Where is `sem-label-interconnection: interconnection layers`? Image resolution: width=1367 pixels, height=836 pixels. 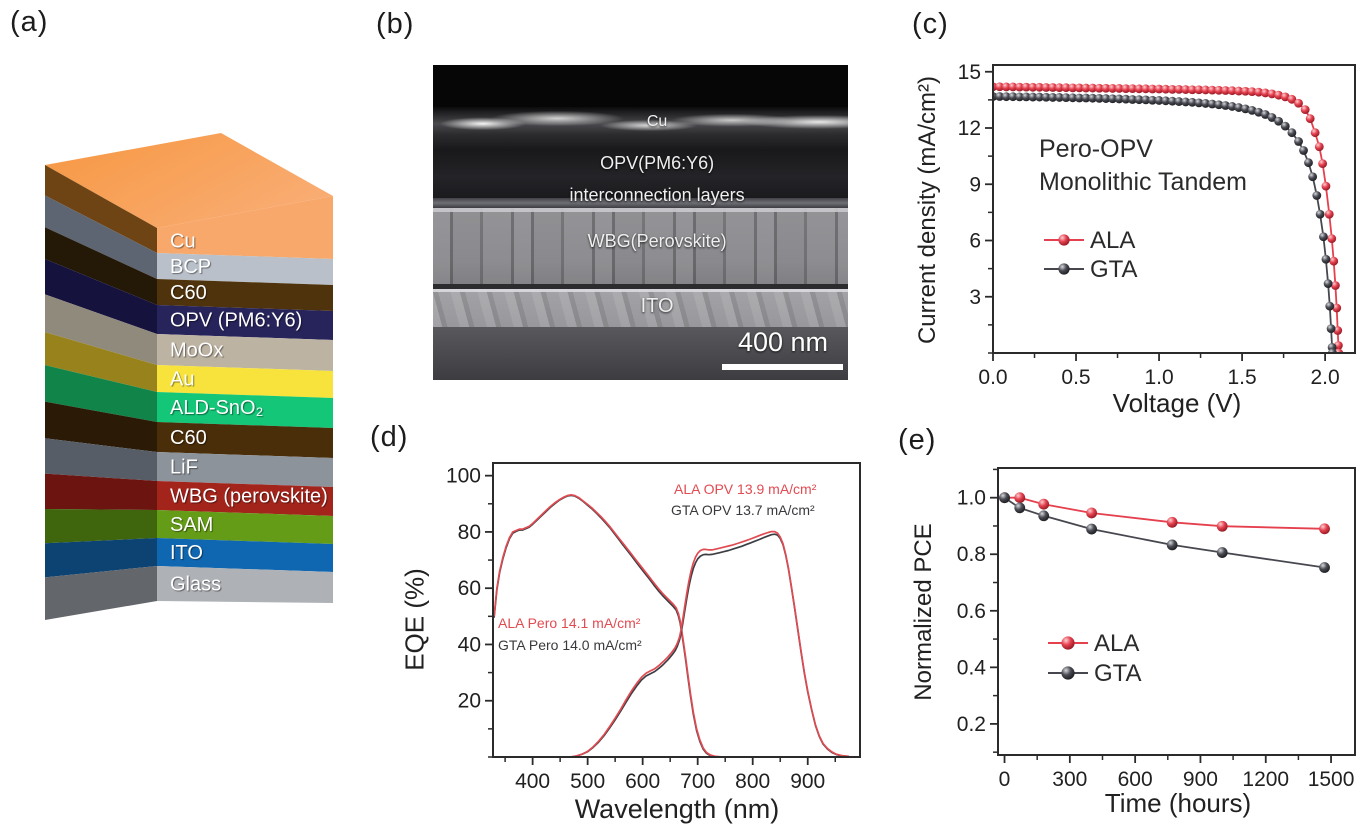
sem-label-interconnection: interconnection layers is located at coordinates (657, 195).